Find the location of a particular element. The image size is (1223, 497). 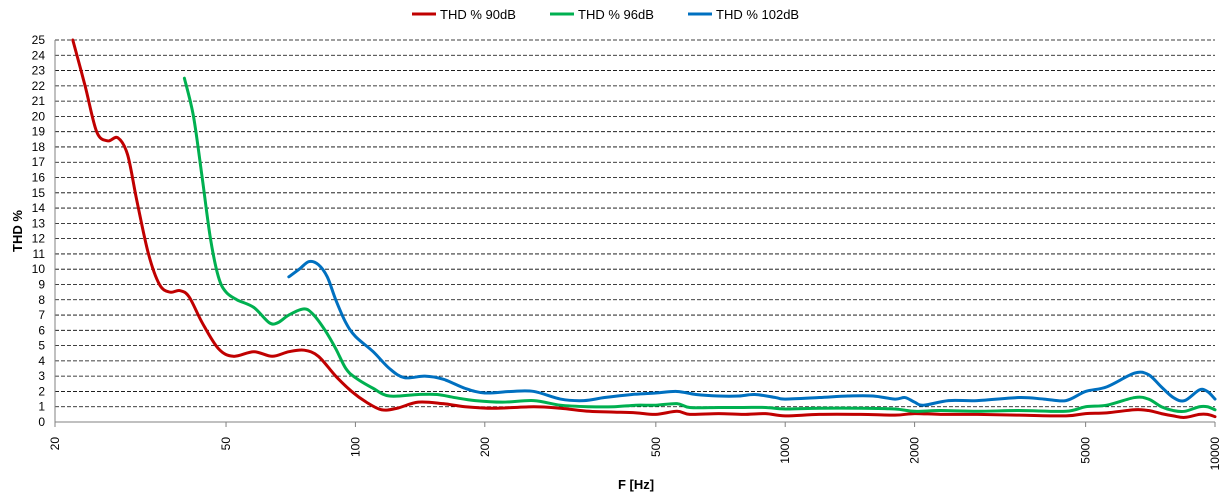

y-tick-label: 16 is located at coordinates (39, 178).